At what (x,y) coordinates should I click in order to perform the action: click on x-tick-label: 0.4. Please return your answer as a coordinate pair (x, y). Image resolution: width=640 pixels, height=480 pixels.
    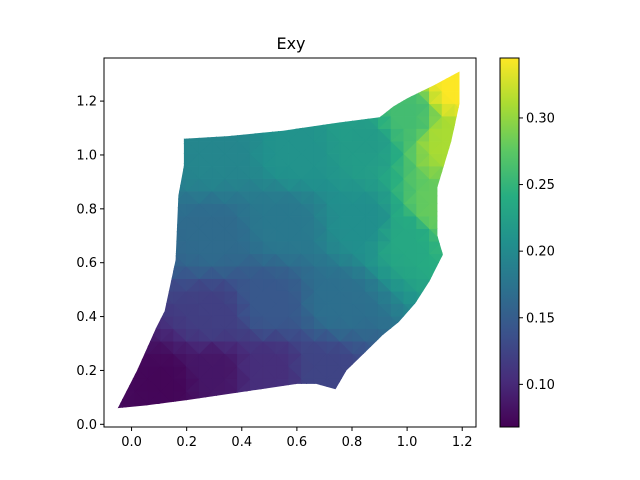
    Looking at the image, I should click on (241, 442).